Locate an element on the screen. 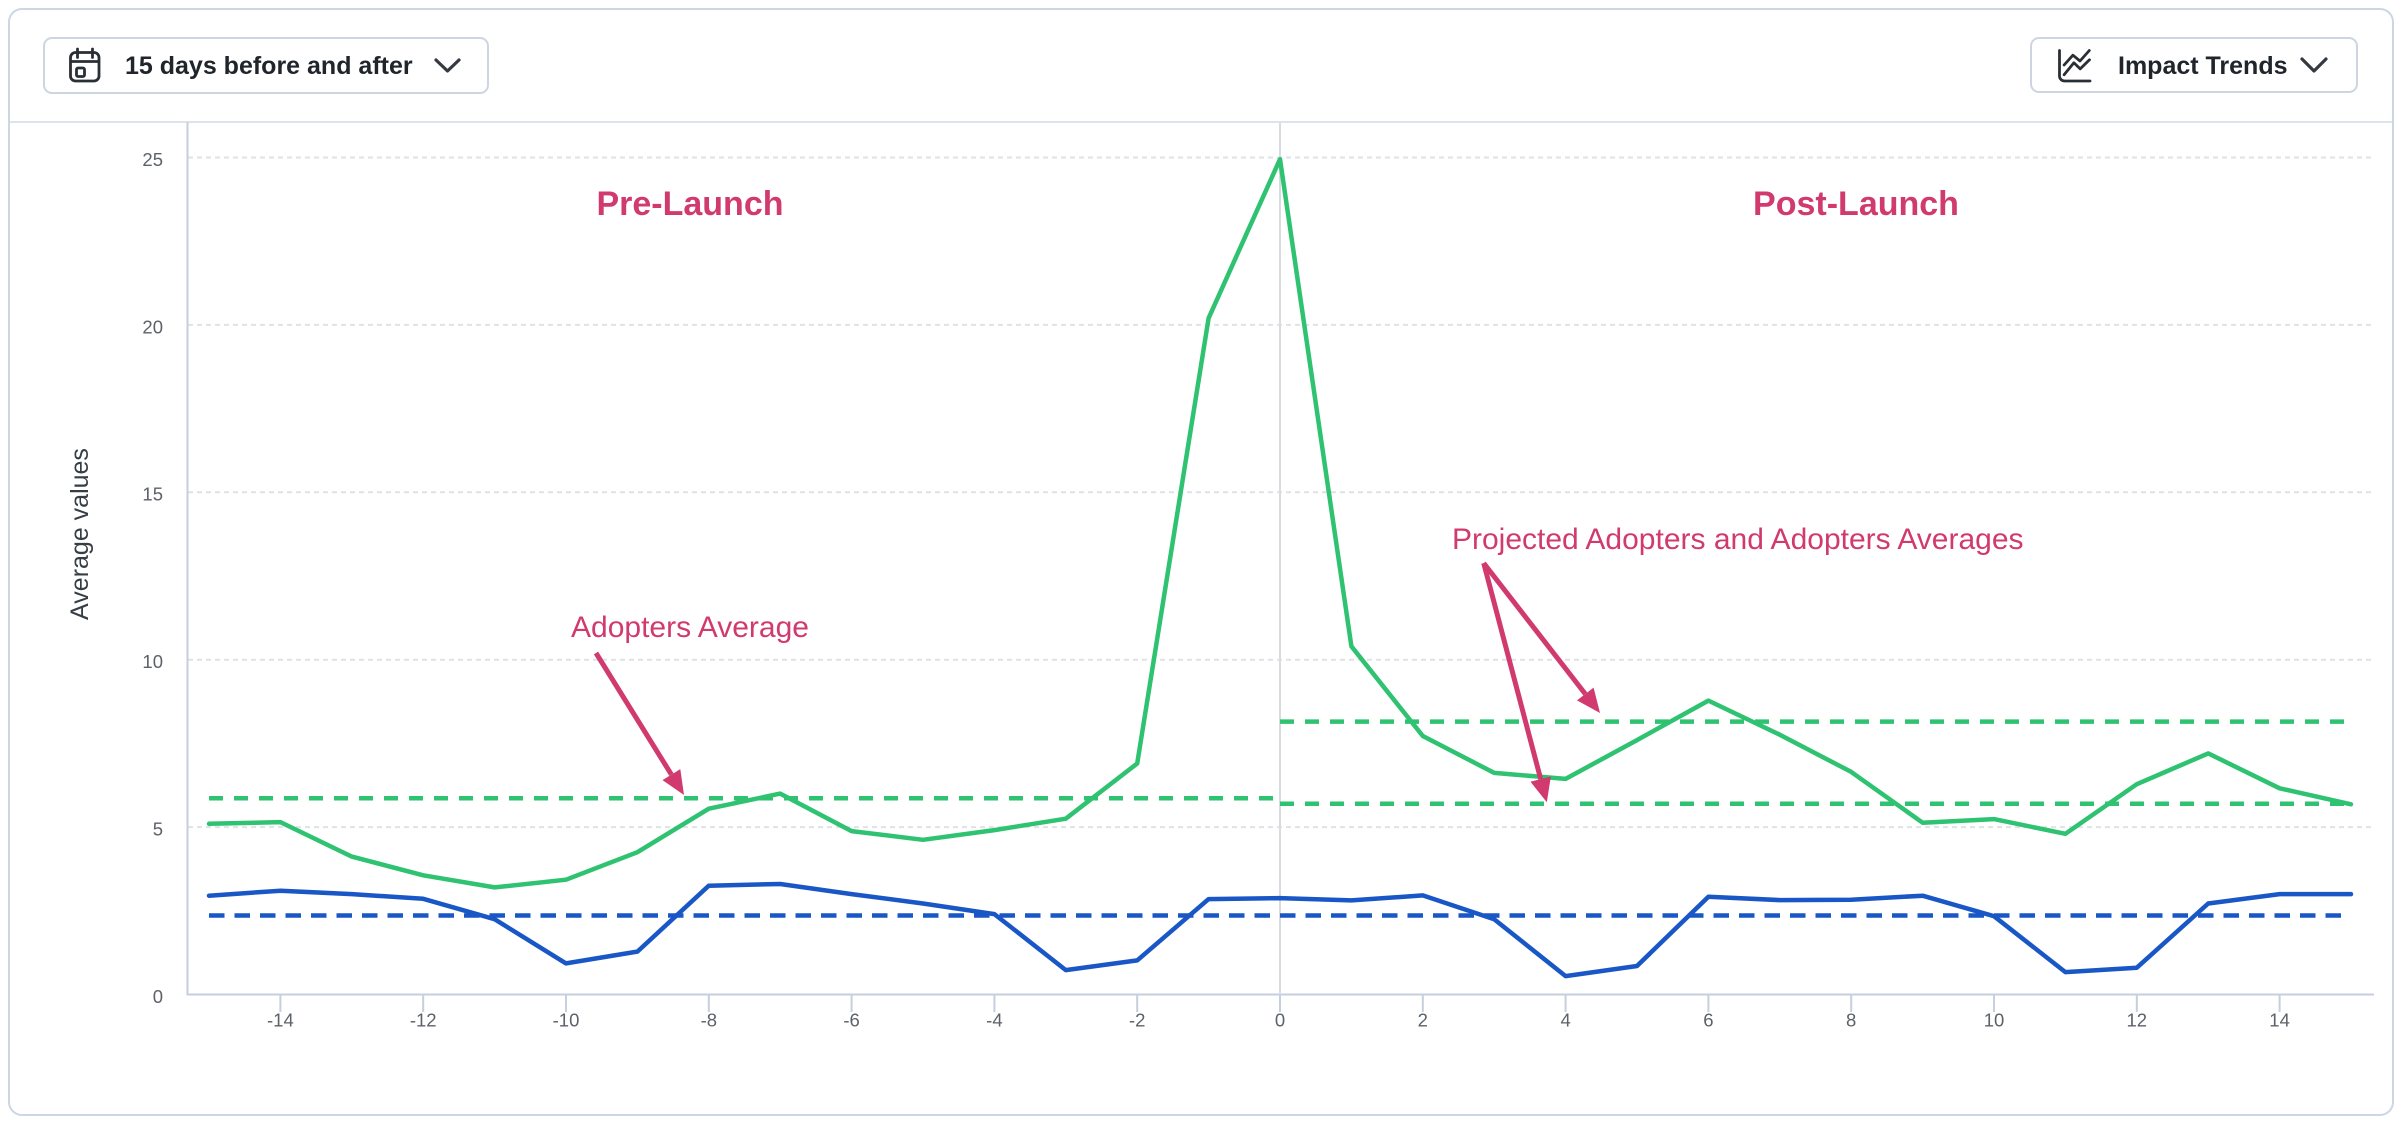 The height and width of the screenshot is (1124, 2402). svg-text: -6 is located at coordinates (851, 1020).